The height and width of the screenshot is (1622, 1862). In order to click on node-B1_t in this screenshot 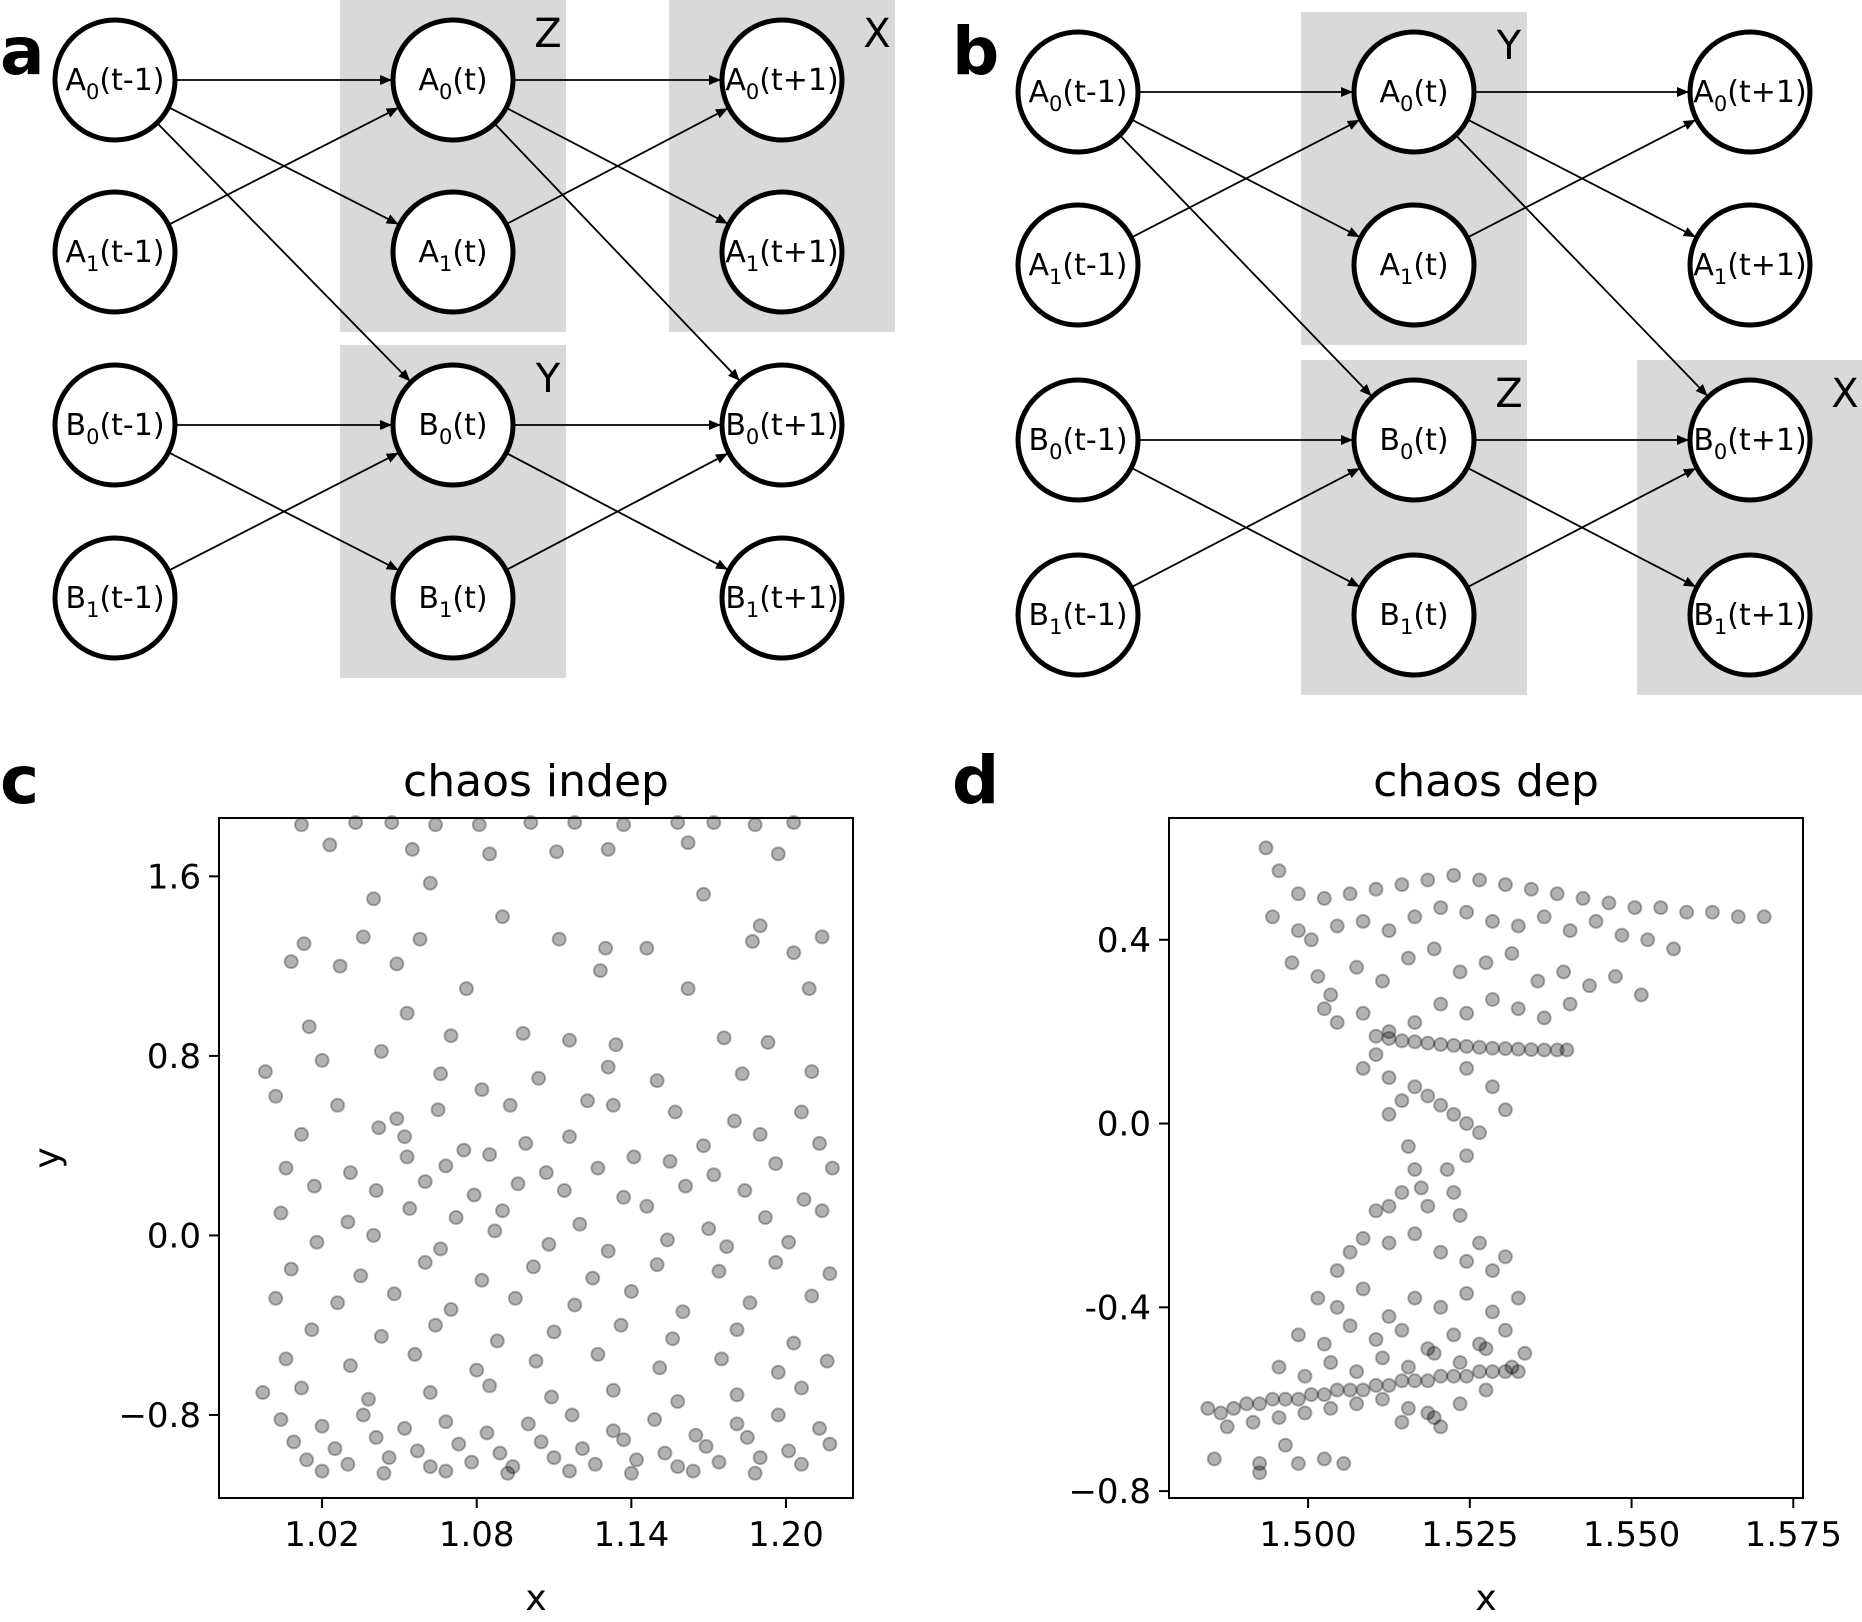, I will do `click(453, 598)`.